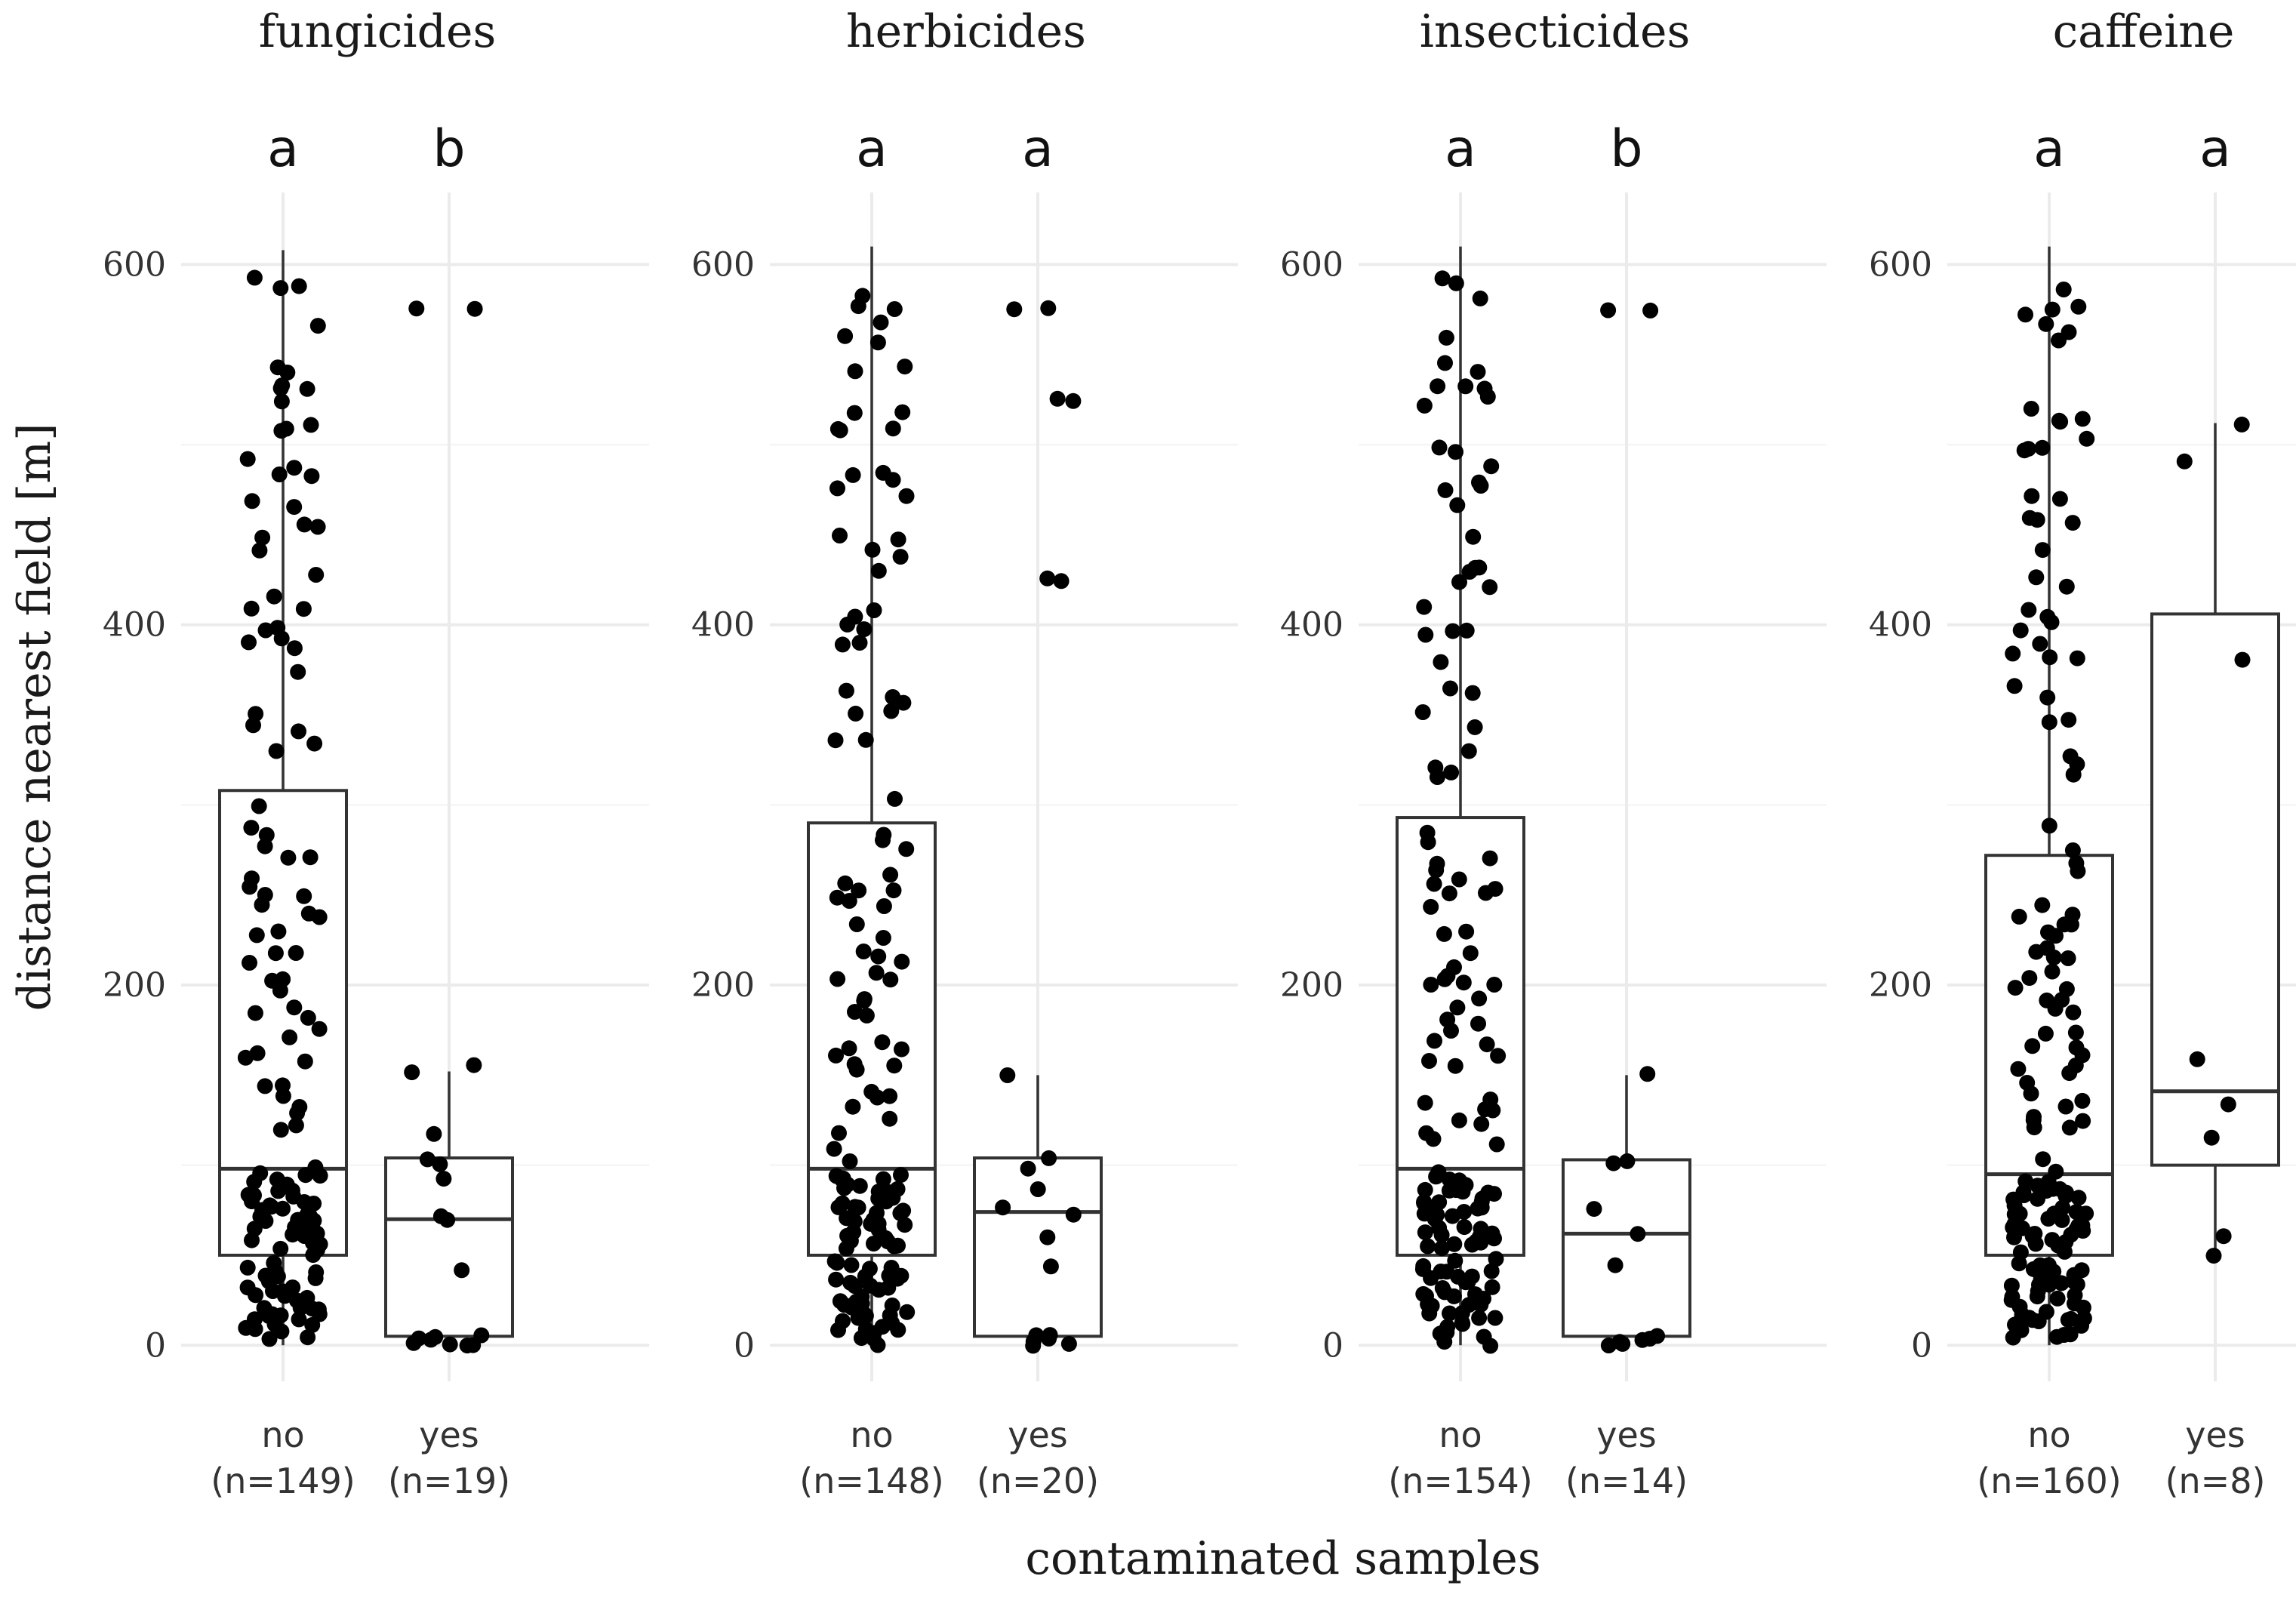  I want to click on y-tick-label: 0, so click(1921, 1346).